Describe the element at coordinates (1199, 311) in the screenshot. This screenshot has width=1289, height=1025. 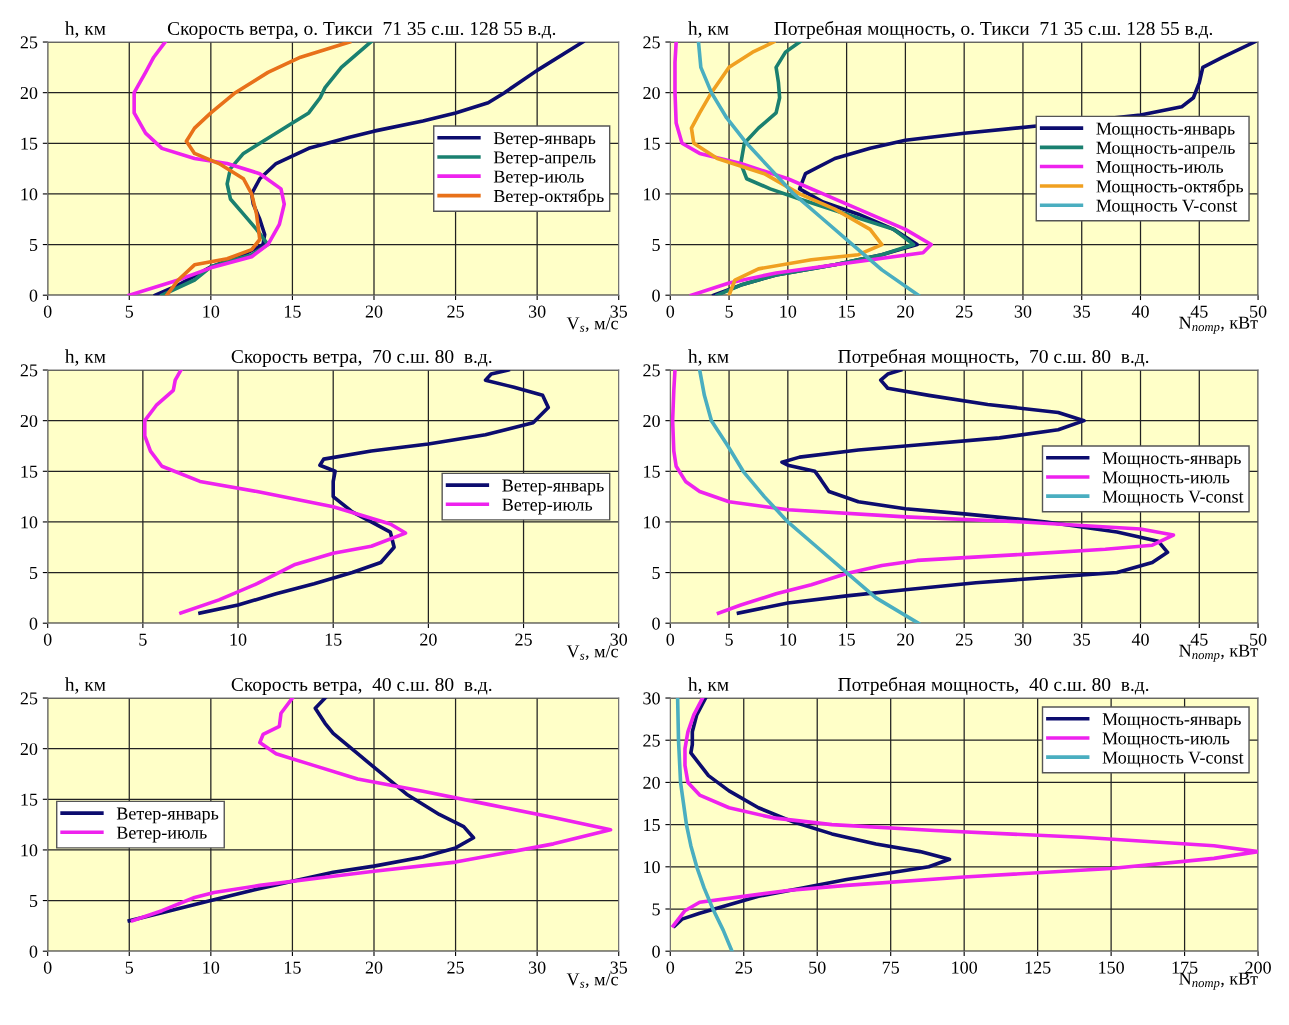
I see `x-tick-label: 45` at that location.